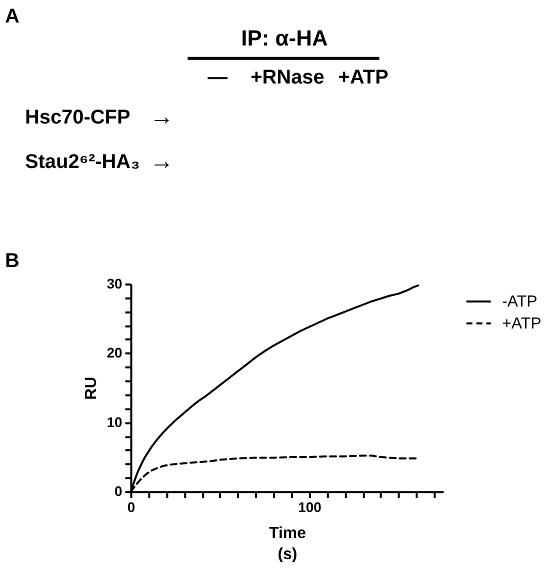 The height and width of the screenshot is (570, 546). I want to click on legend-label: +ATP, so click(522, 323).